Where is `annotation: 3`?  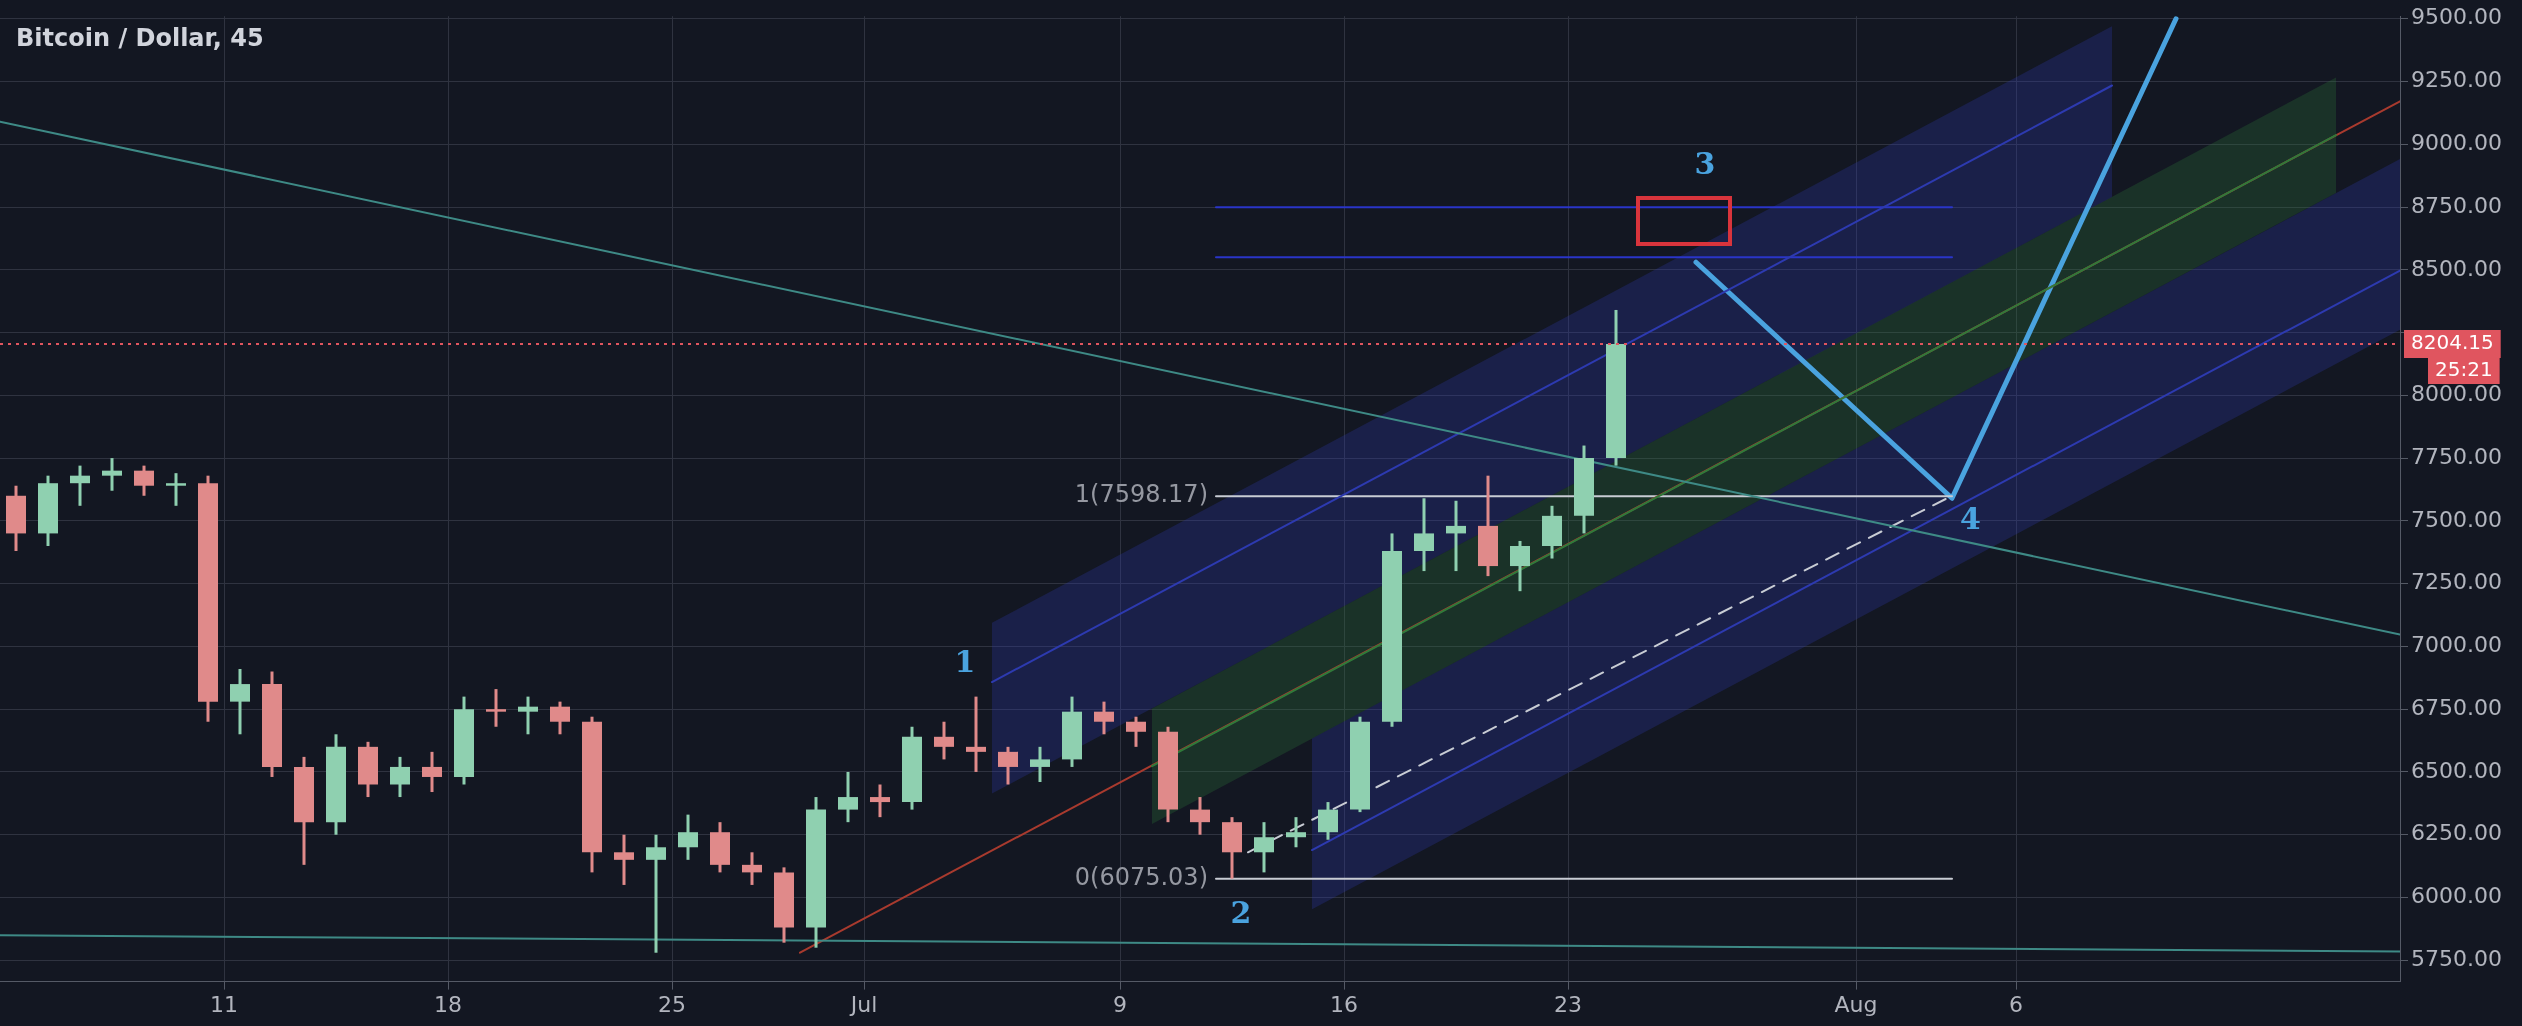 annotation: 3 is located at coordinates (1705, 163).